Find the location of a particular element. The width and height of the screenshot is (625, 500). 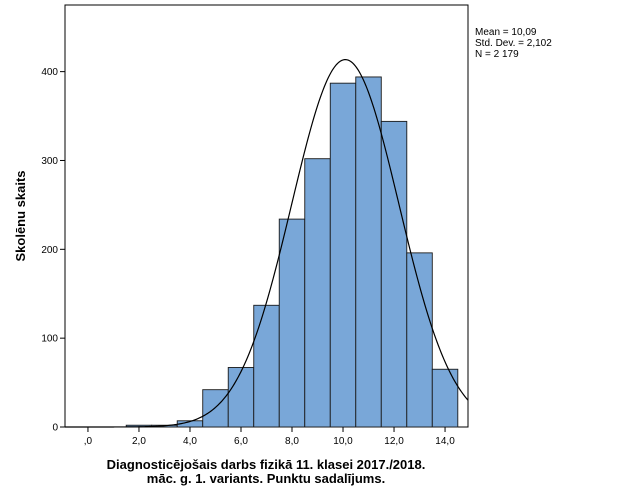

y-tick-label: 200 is located at coordinates (49, 250).